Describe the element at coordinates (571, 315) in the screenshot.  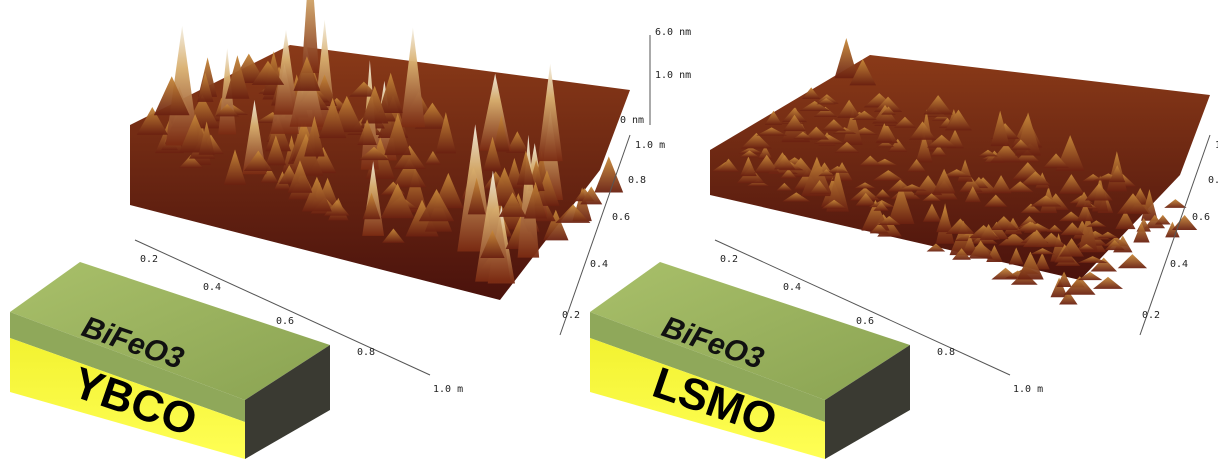
I see `y-tick-label: 0.2` at that location.